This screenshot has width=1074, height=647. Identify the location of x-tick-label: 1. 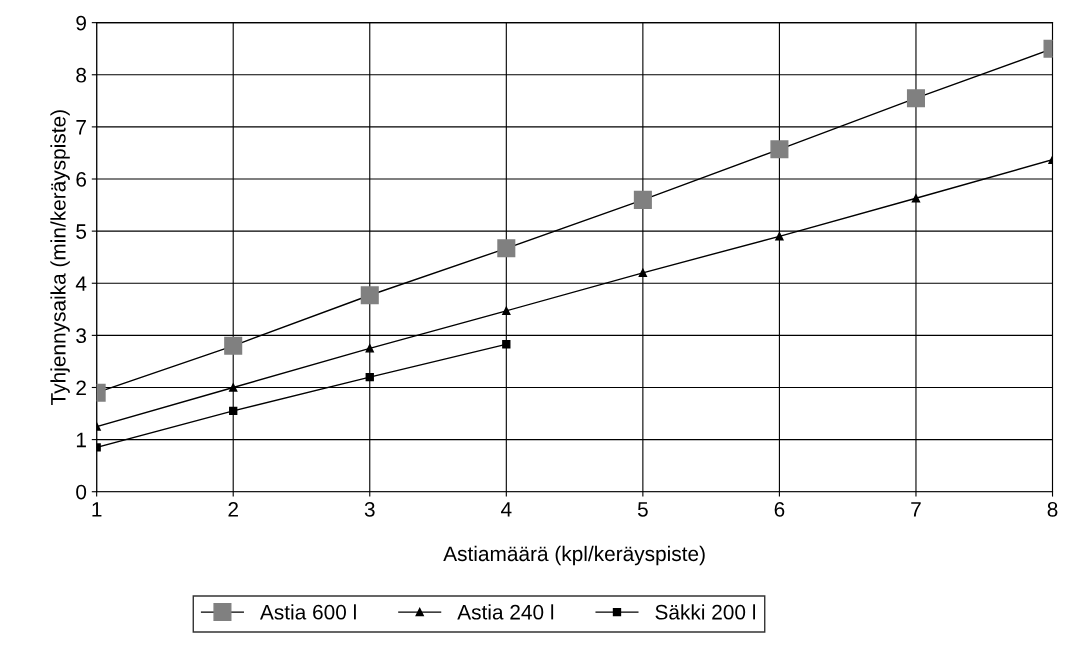
(97, 509).